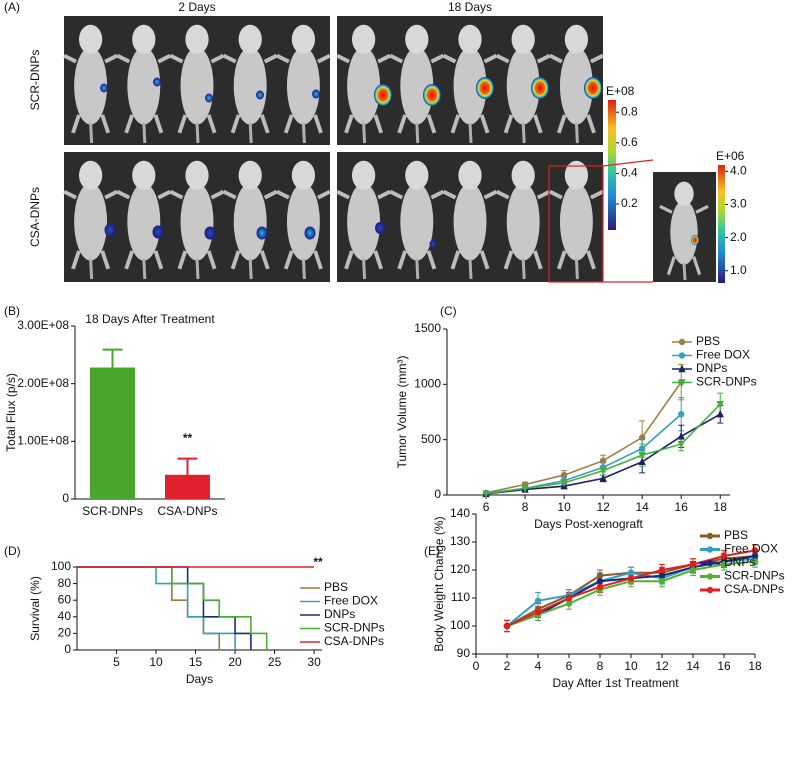  What do you see at coordinates (751, 549) in the screenshot?
I see `legend-label: Free DOX` at bounding box center [751, 549].